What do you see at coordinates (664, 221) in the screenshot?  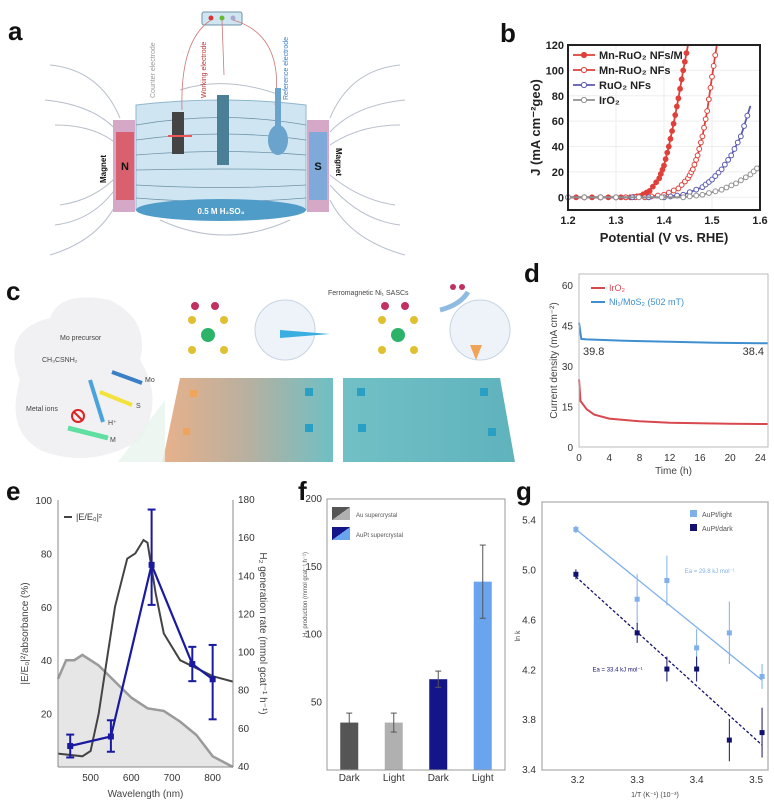 I see `b-xtick: 1.4` at bounding box center [664, 221].